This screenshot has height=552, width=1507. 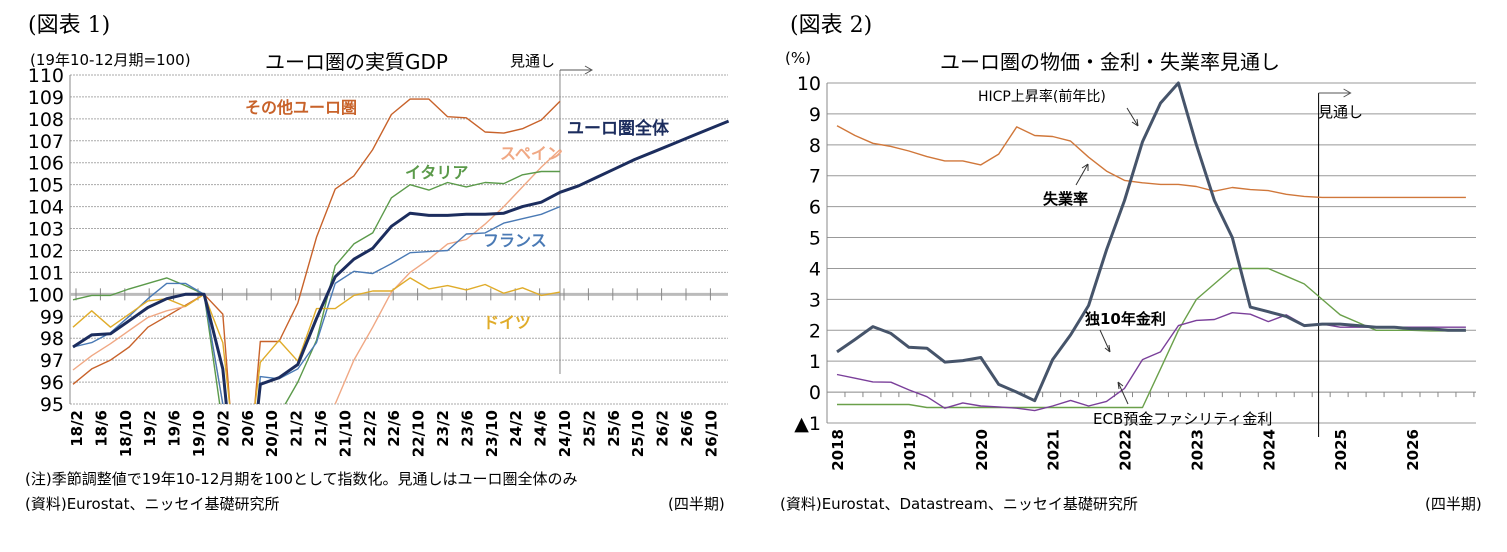 I want to click on x-tick-label: 25/6, so click(x=614, y=428).